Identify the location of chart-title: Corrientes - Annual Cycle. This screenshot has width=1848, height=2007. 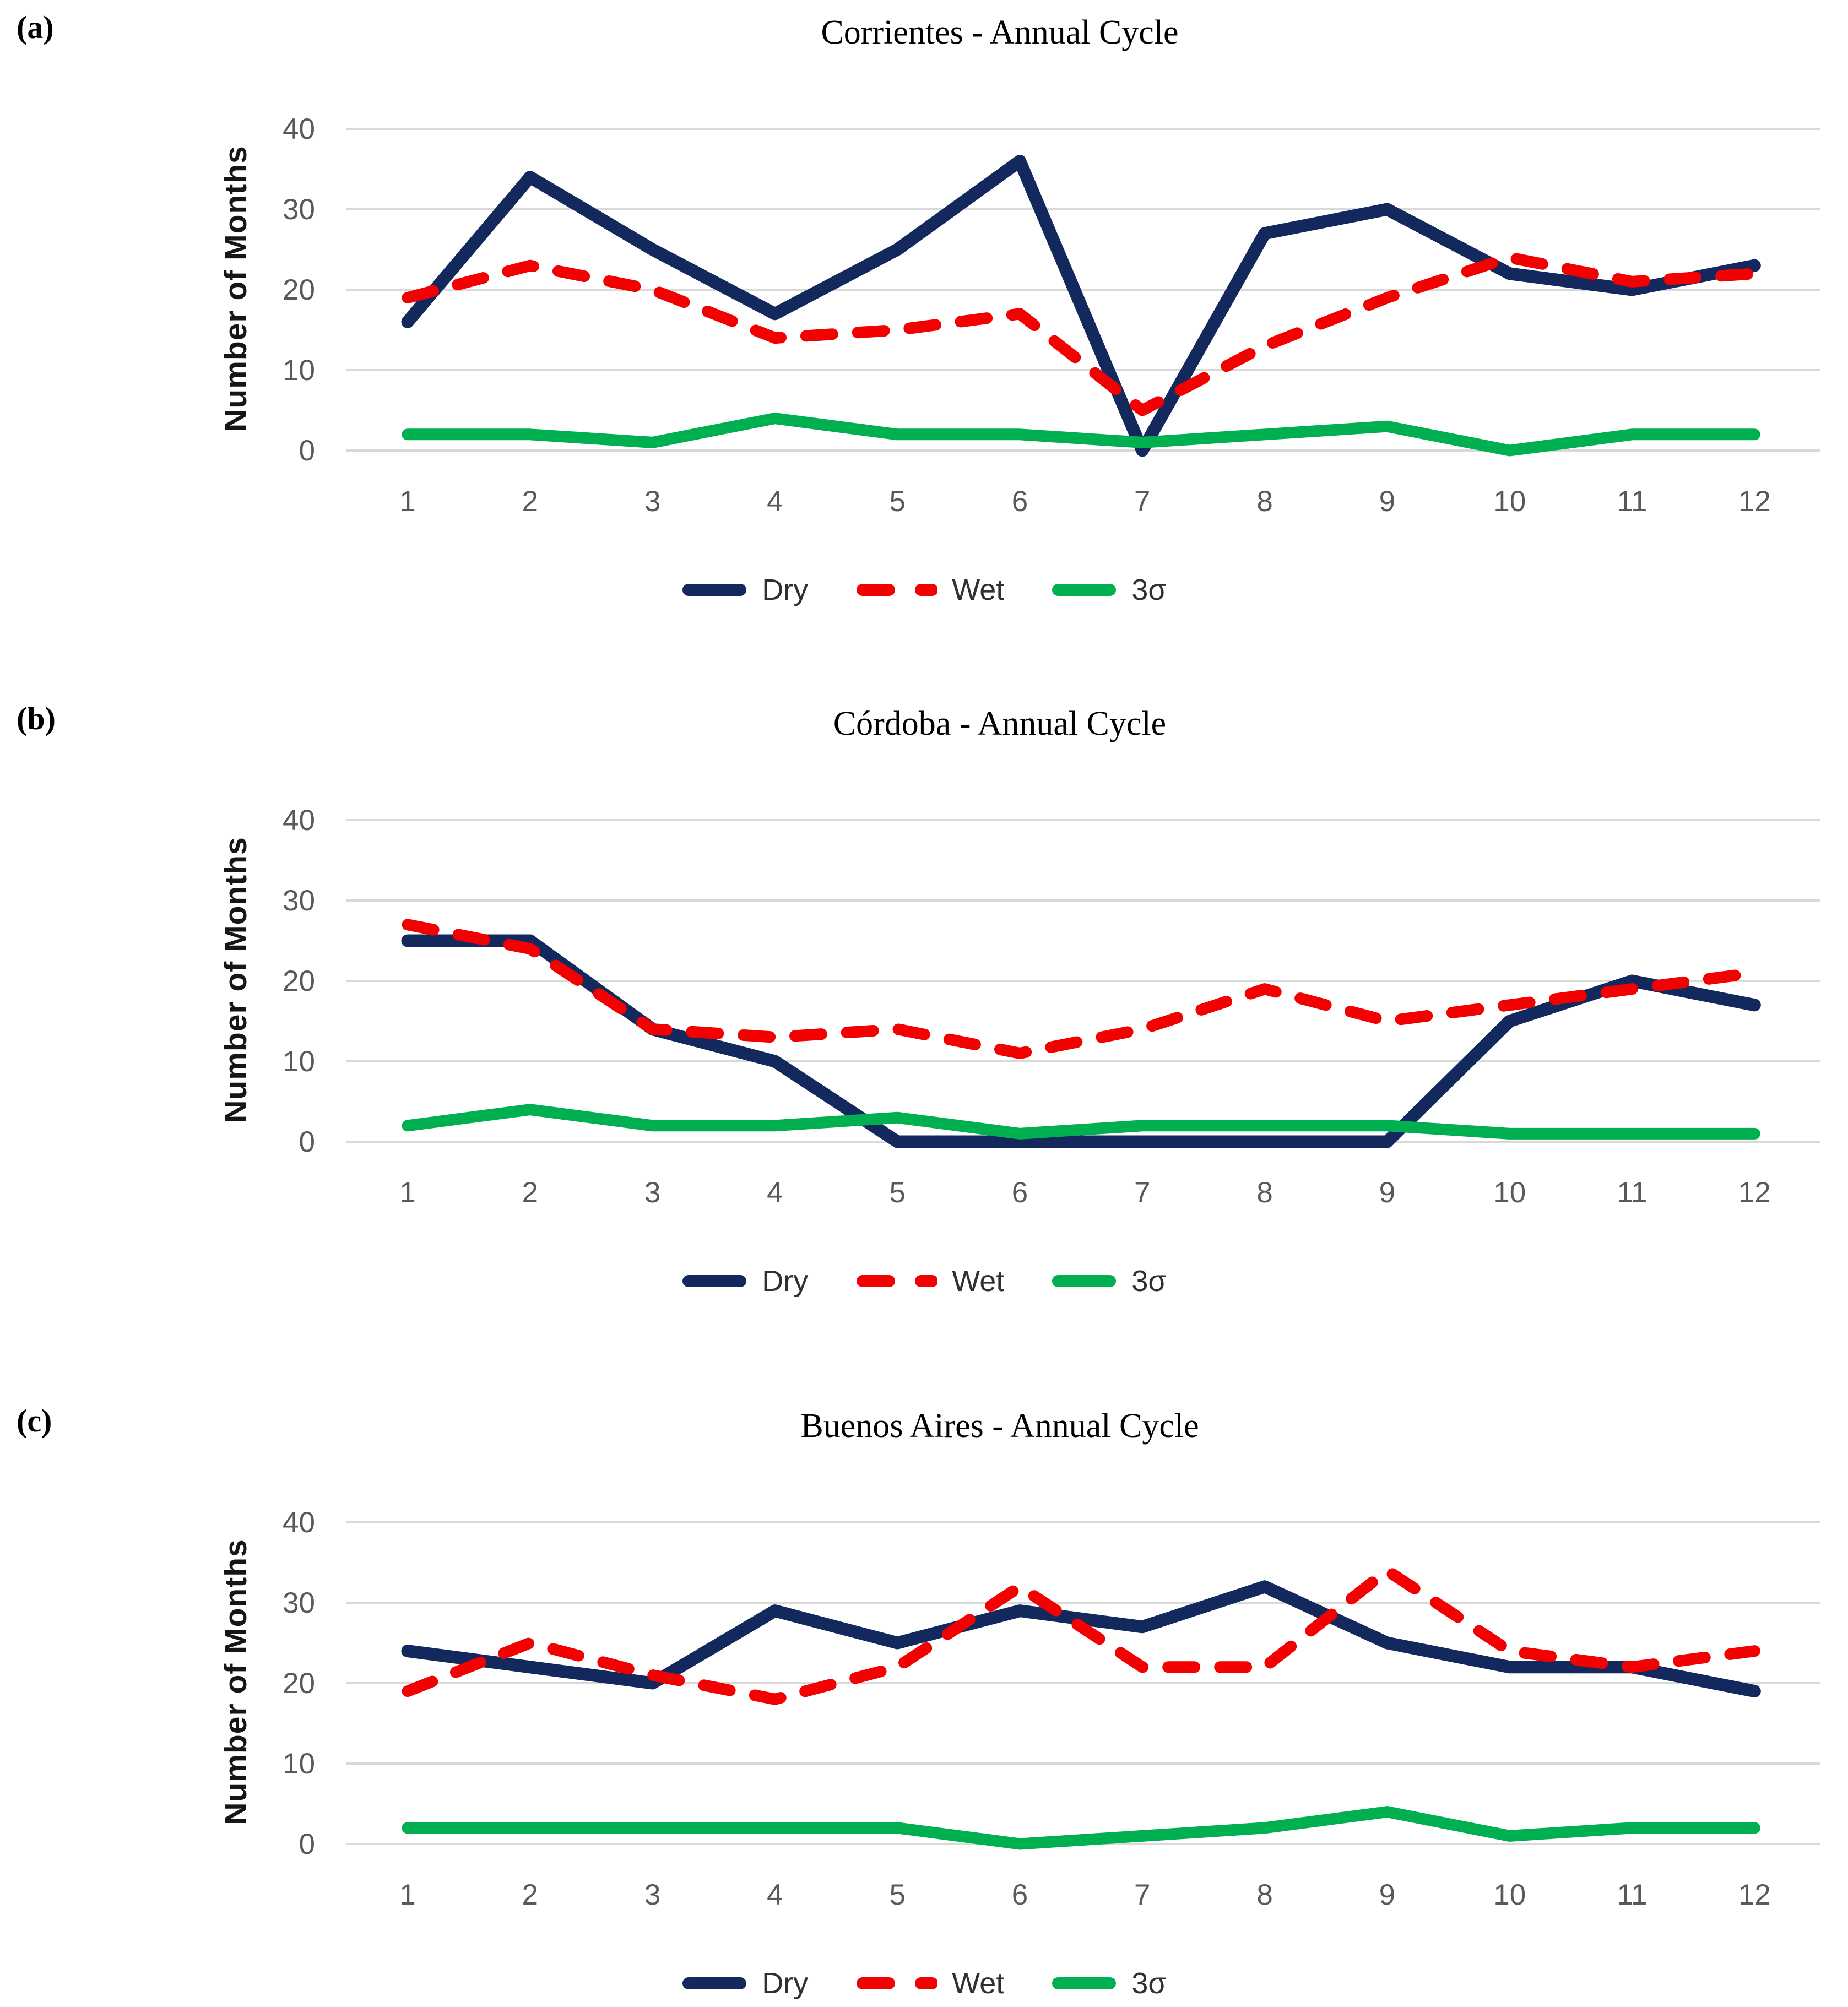
(1000, 32).